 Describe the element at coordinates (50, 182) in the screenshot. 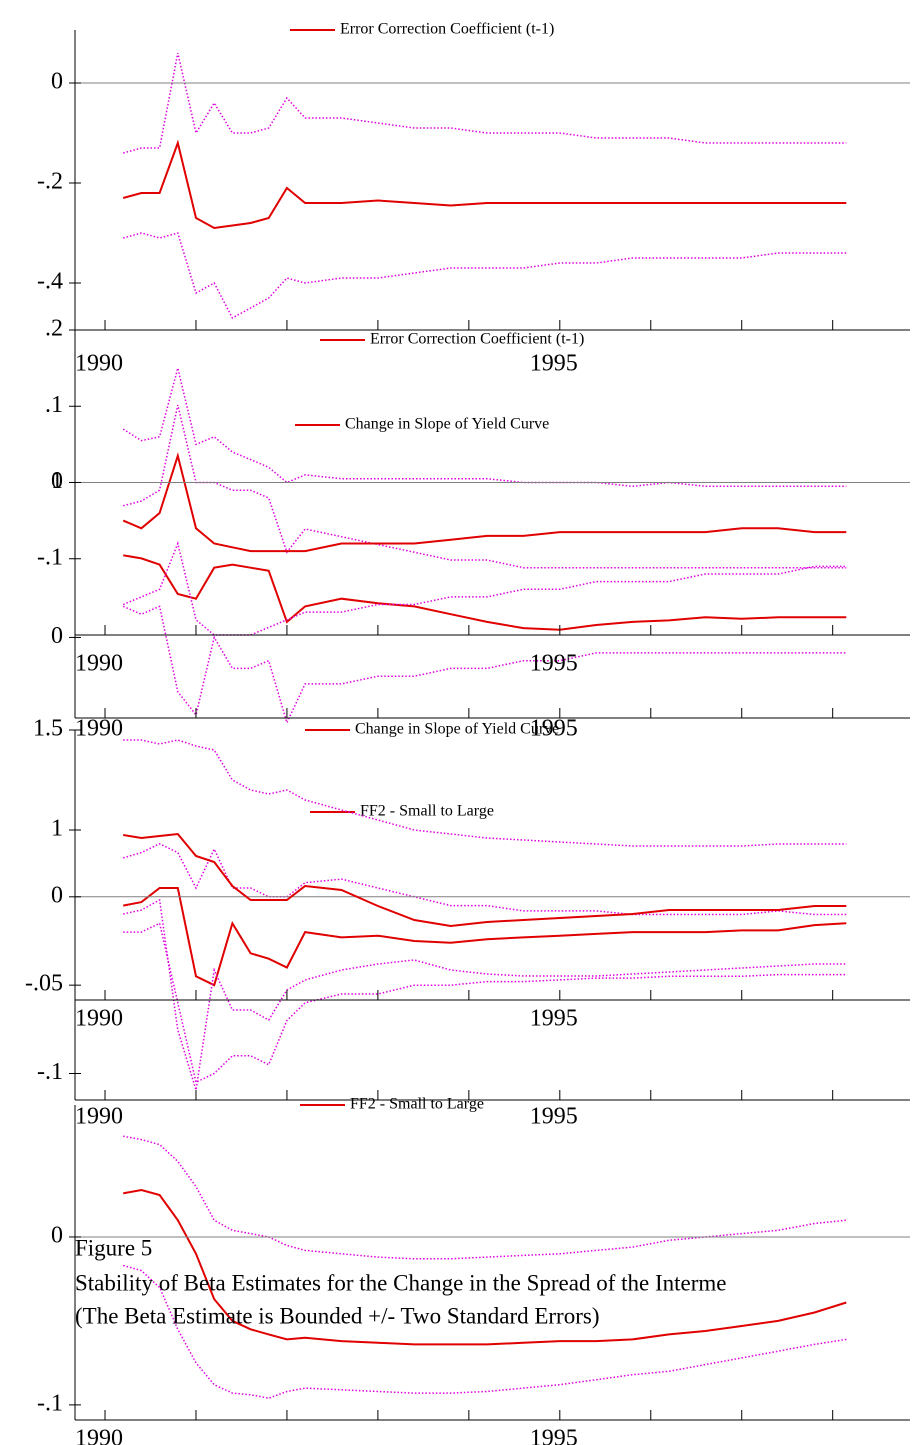

I see `y-tick-label: -.2` at that location.